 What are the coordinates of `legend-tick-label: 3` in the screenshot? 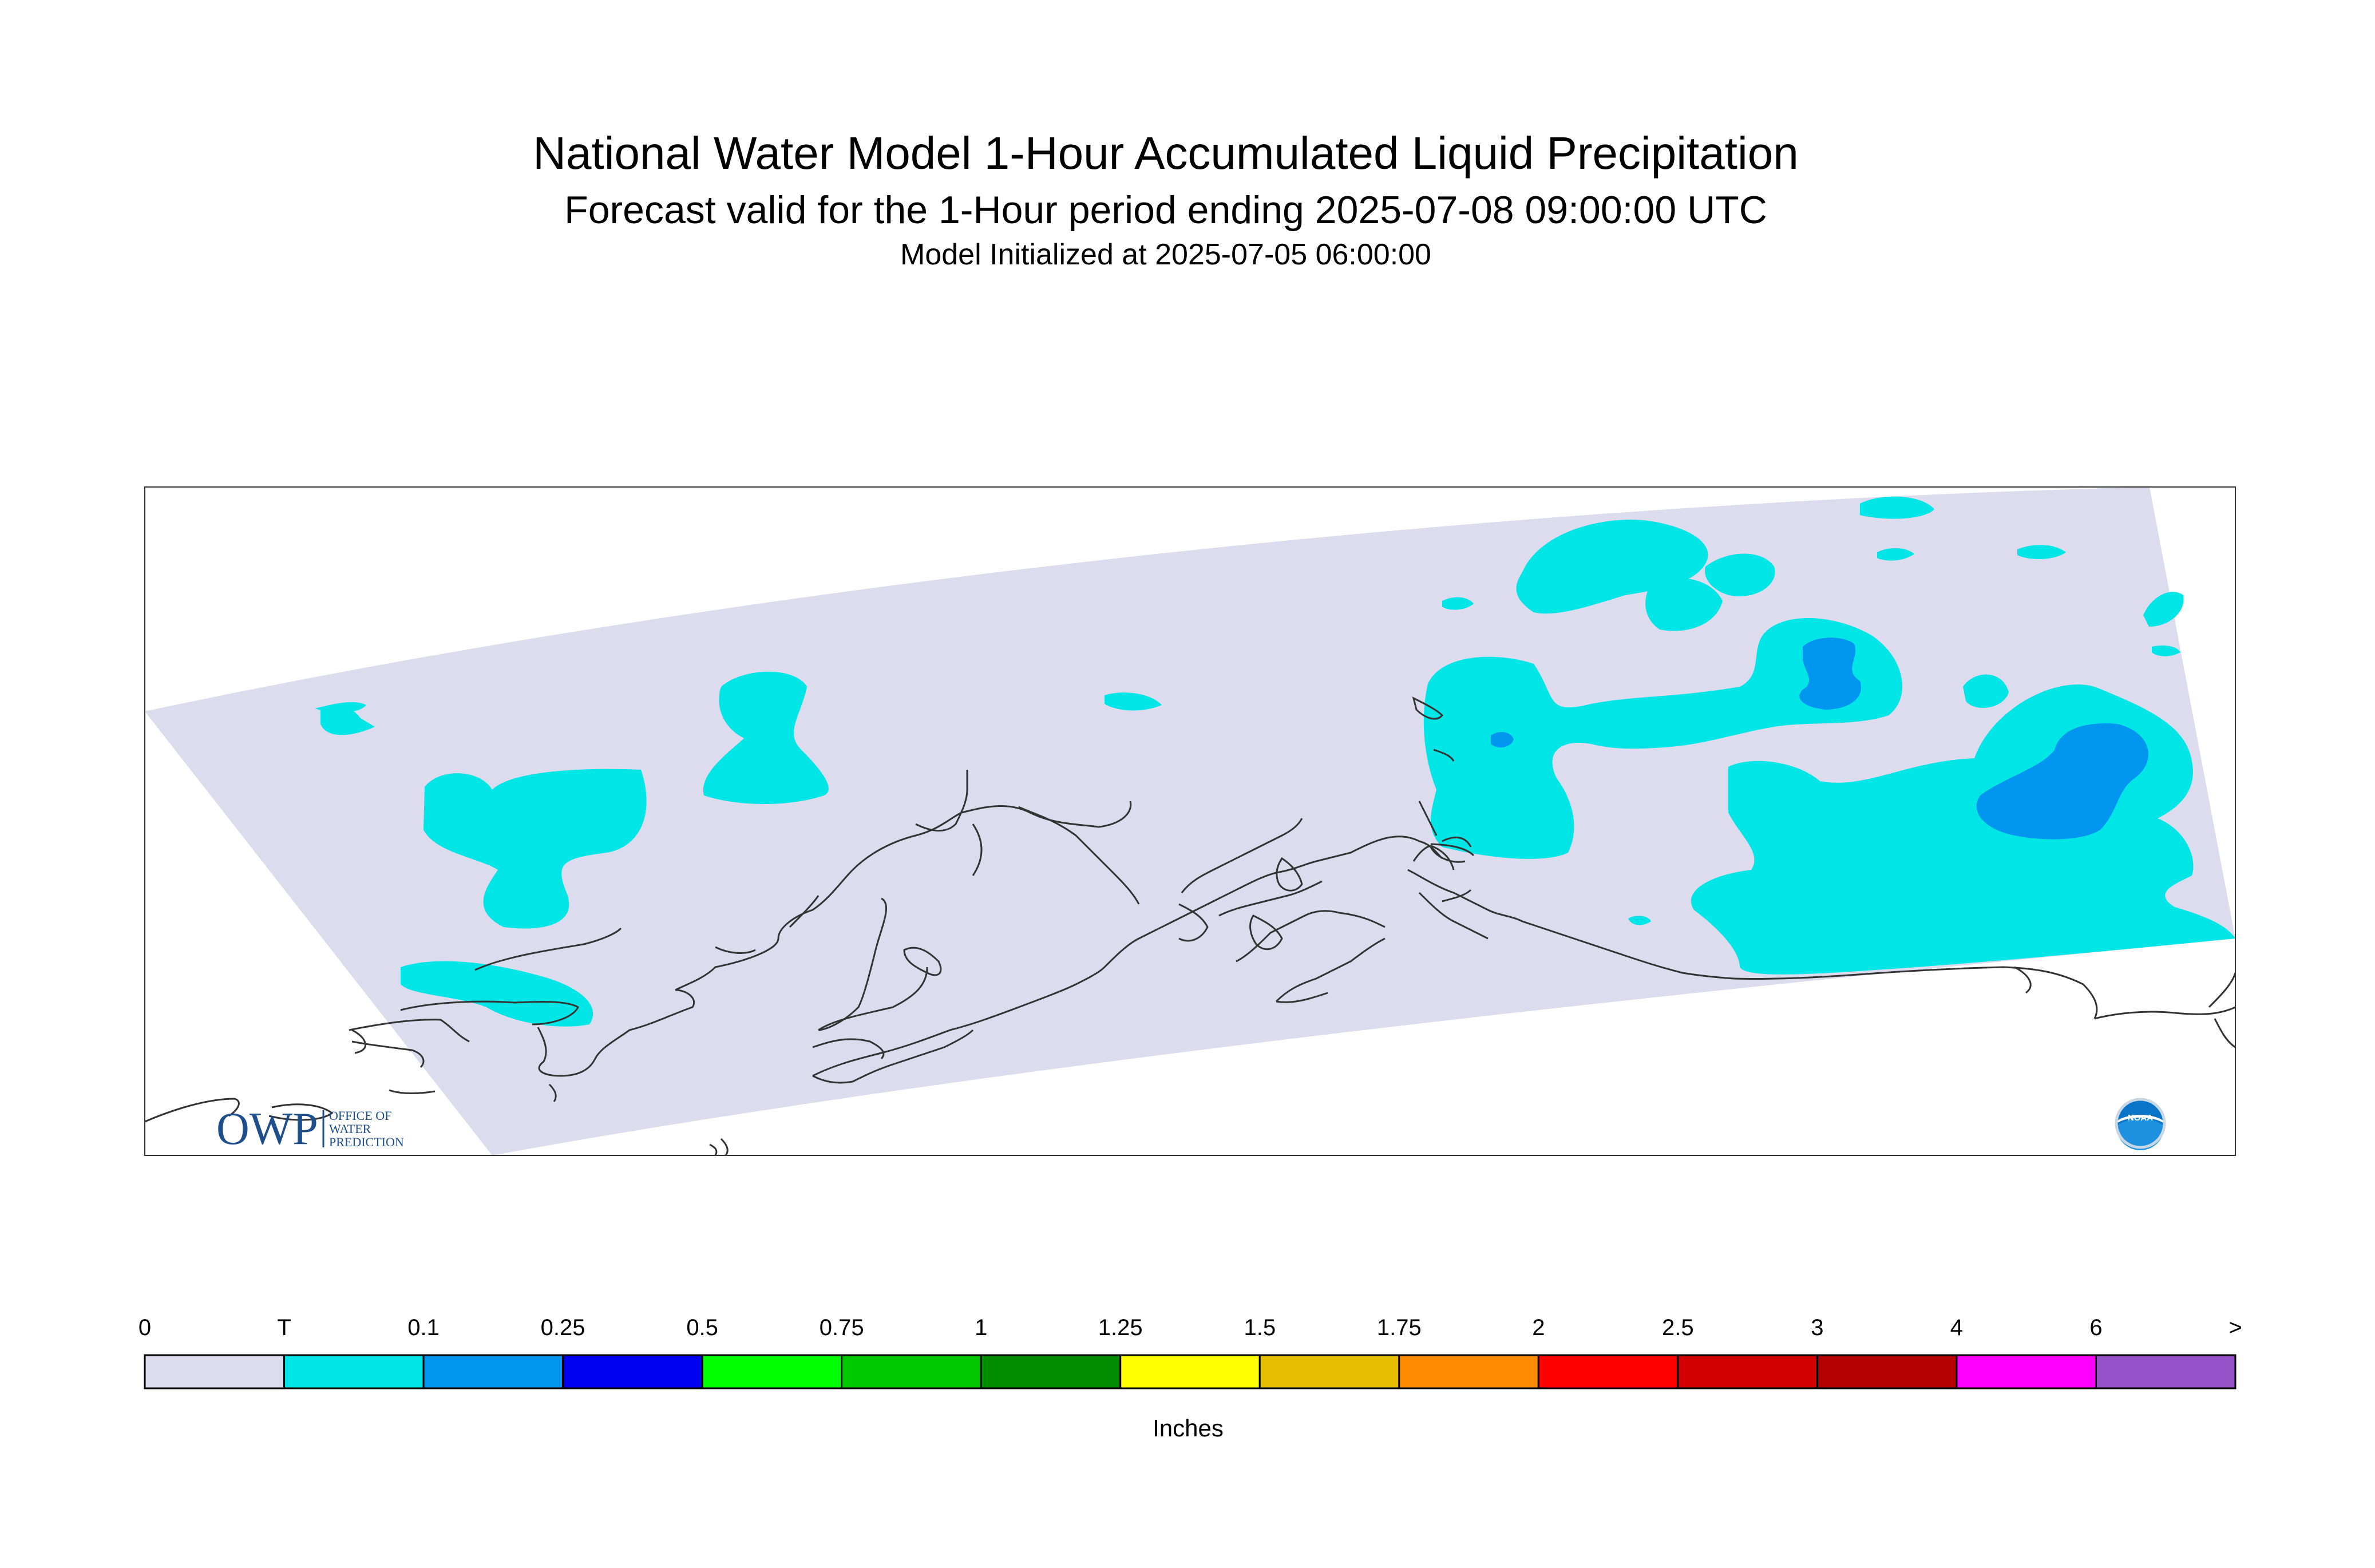 It's located at (1817, 1327).